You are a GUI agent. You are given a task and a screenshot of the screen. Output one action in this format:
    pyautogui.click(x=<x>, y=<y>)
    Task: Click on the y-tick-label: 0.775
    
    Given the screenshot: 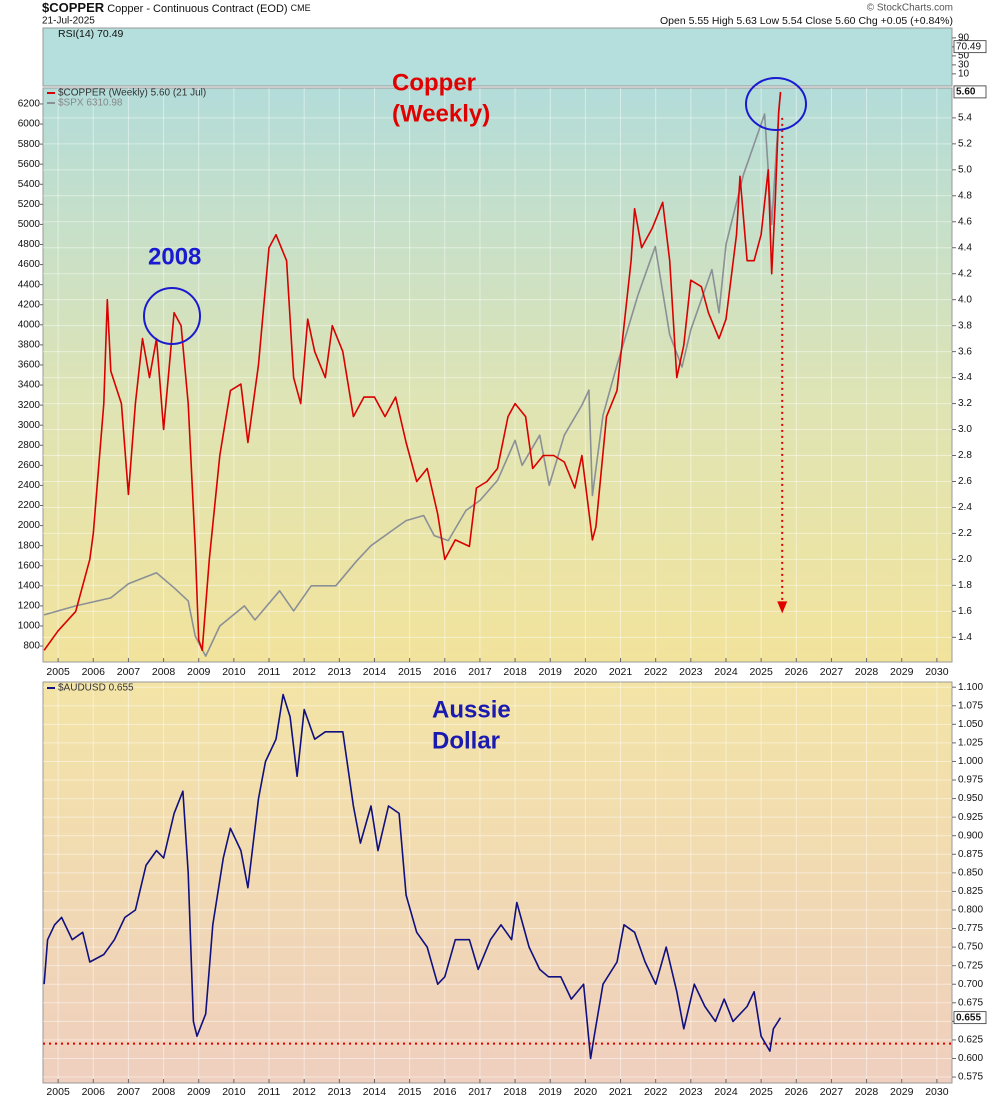 What is the action you would take?
    pyautogui.click(x=970, y=928)
    